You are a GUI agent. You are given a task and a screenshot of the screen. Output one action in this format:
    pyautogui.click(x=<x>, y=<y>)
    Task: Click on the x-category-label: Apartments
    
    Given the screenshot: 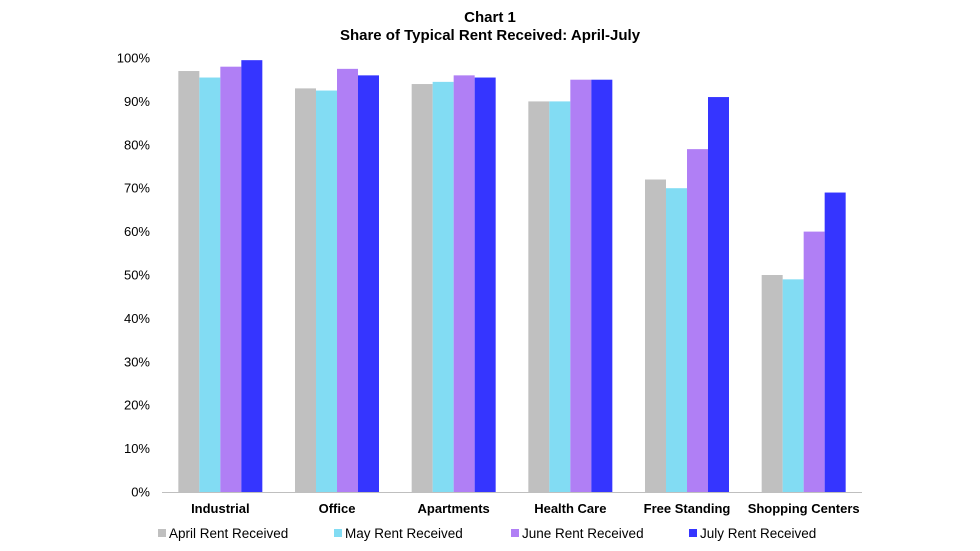 What is the action you would take?
    pyautogui.click(x=454, y=508)
    